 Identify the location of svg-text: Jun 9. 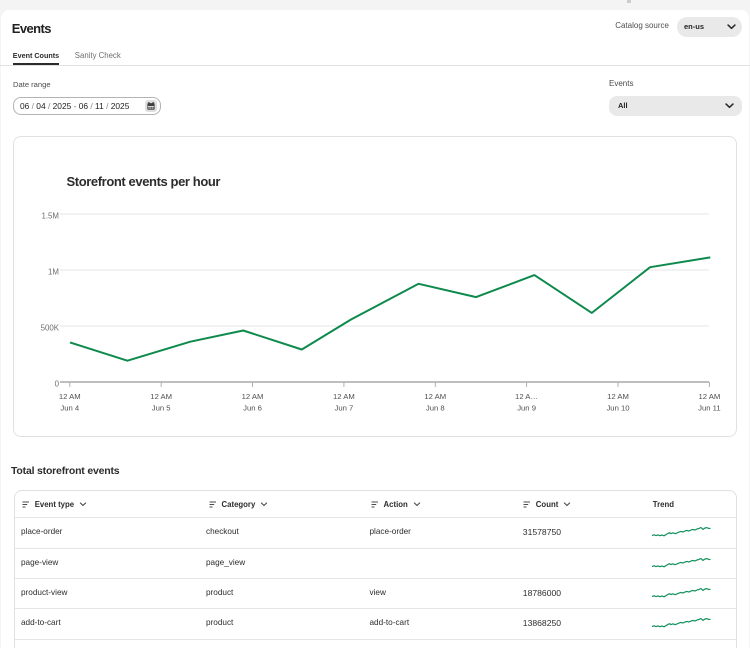
(526, 408).